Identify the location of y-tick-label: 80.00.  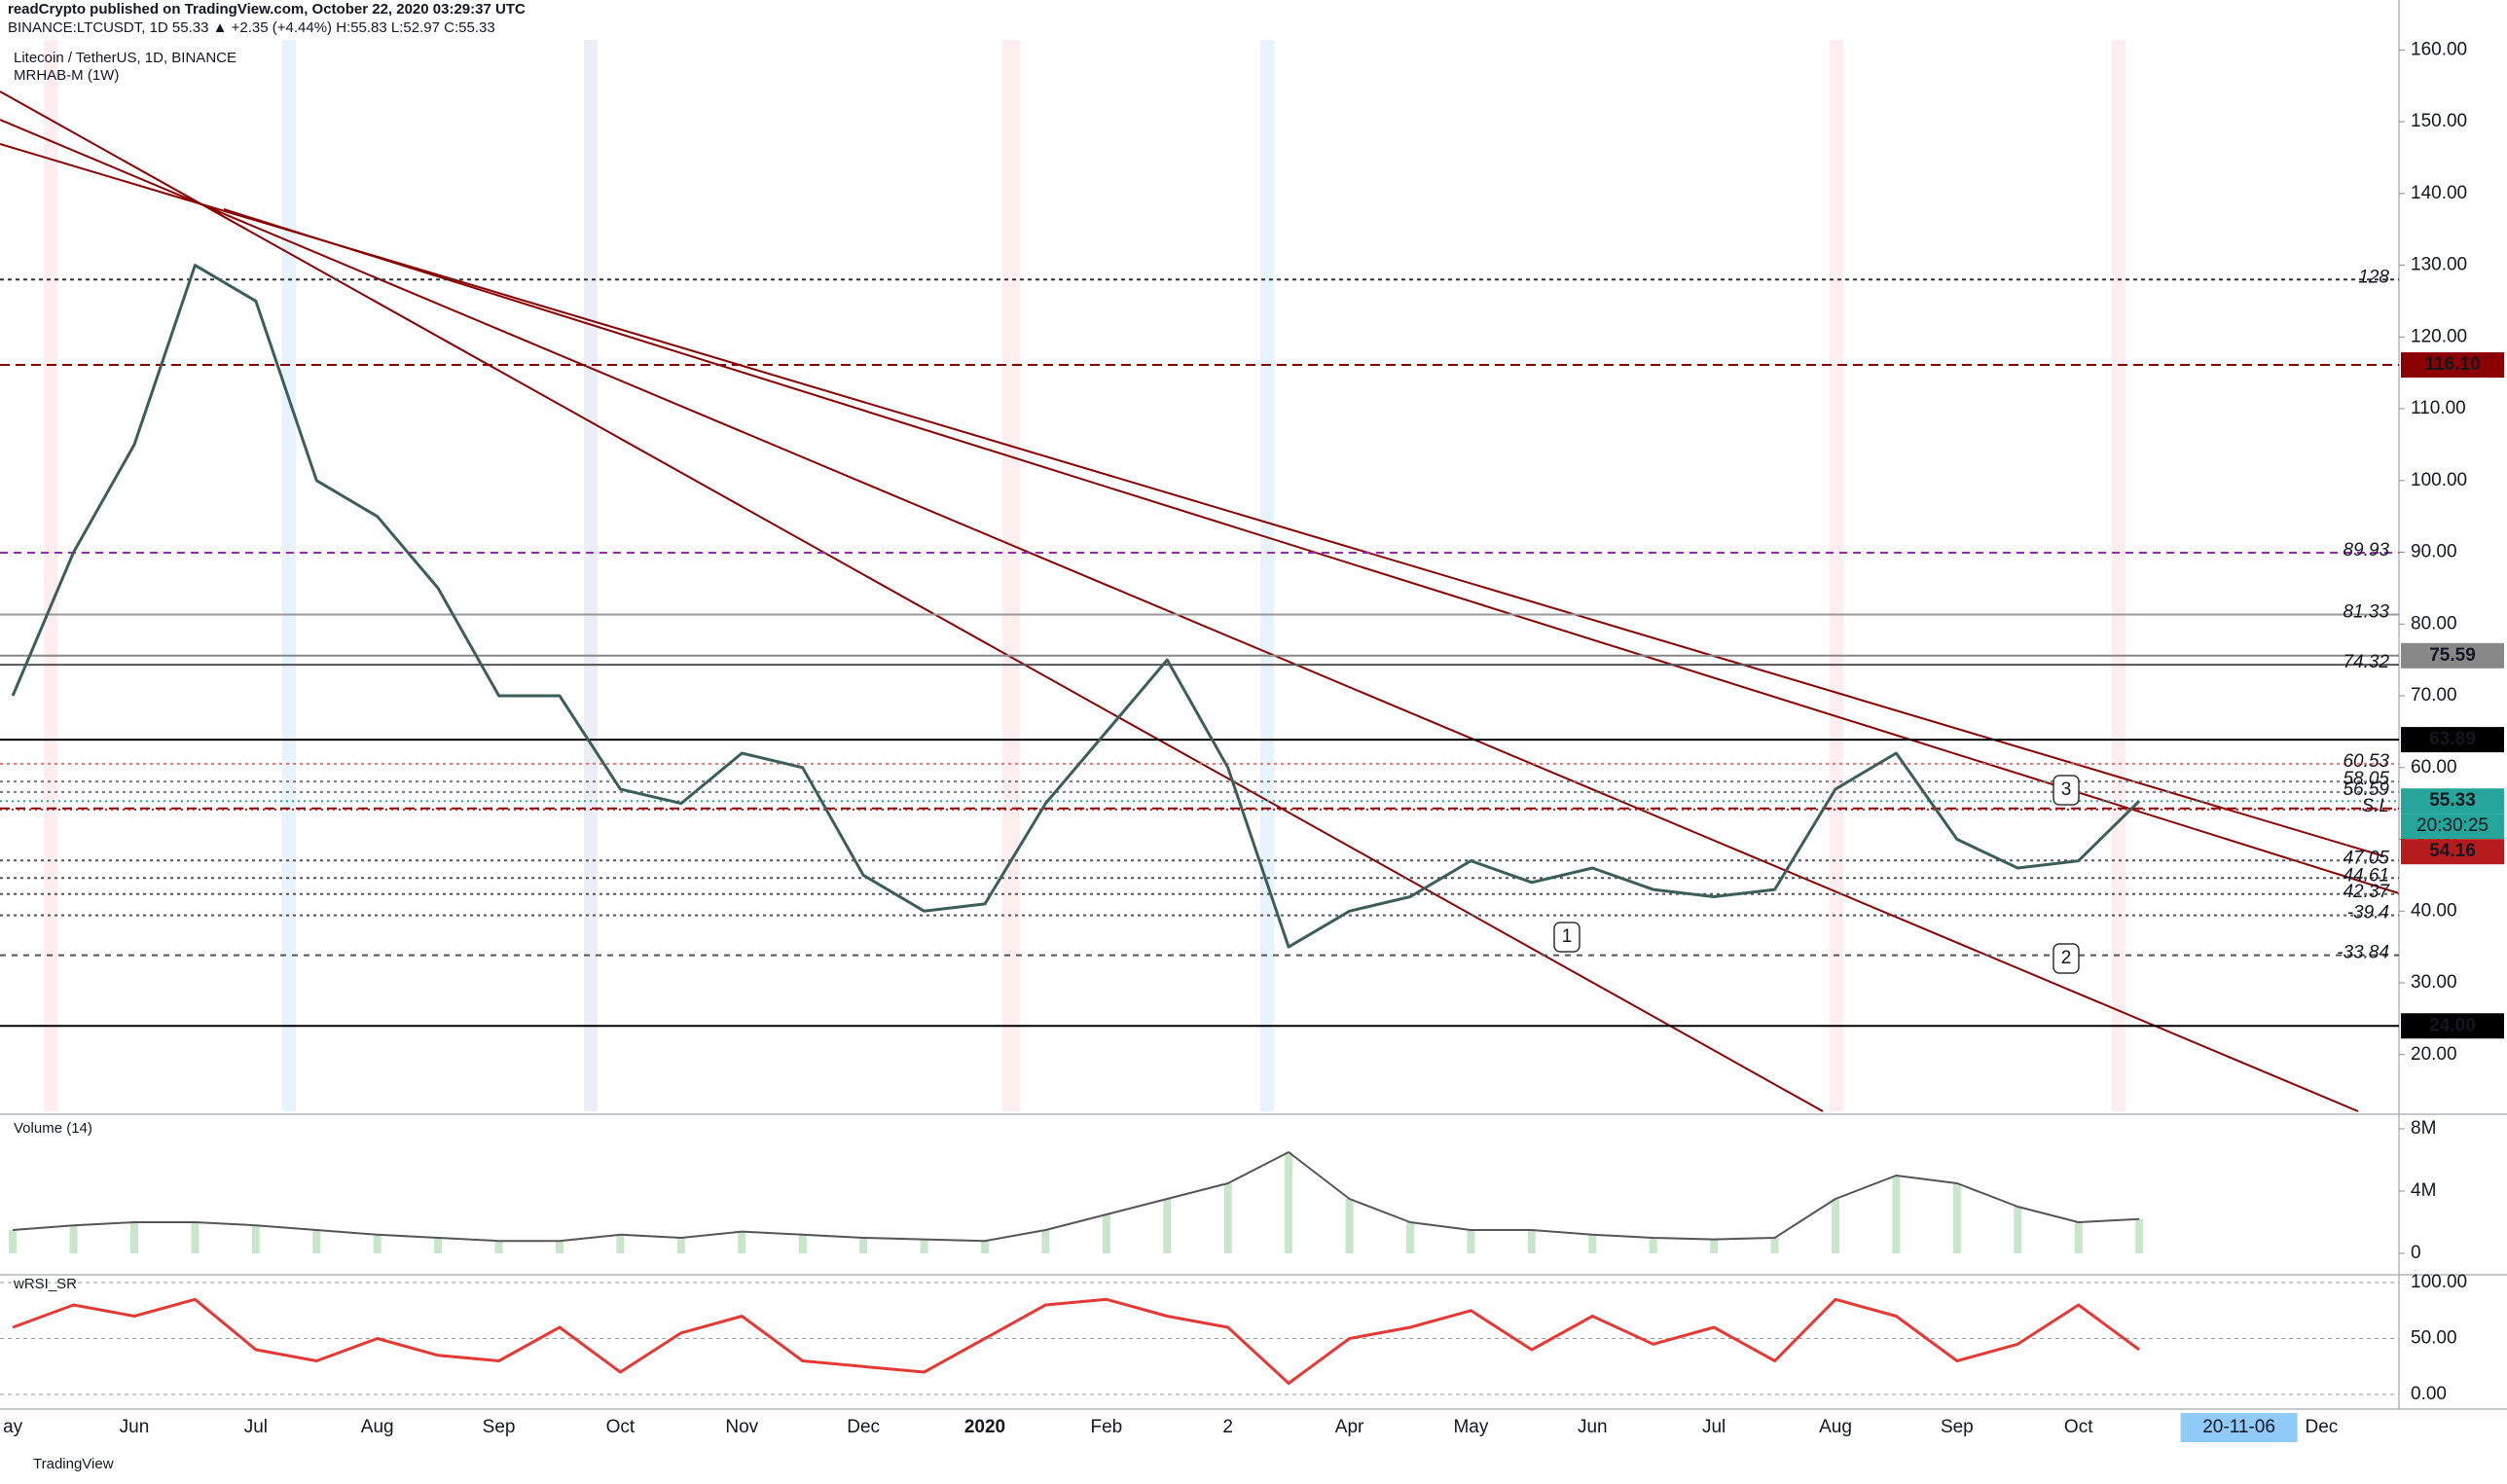
(2434, 623).